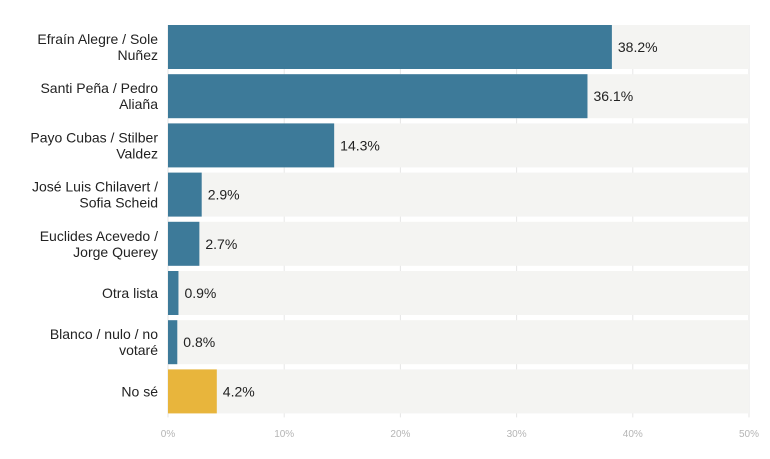 The height and width of the screenshot is (459, 770). Describe the element at coordinates (95, 195) in the screenshot. I see `category-label: José Luis Chilavert / Sofia Scheid` at that location.